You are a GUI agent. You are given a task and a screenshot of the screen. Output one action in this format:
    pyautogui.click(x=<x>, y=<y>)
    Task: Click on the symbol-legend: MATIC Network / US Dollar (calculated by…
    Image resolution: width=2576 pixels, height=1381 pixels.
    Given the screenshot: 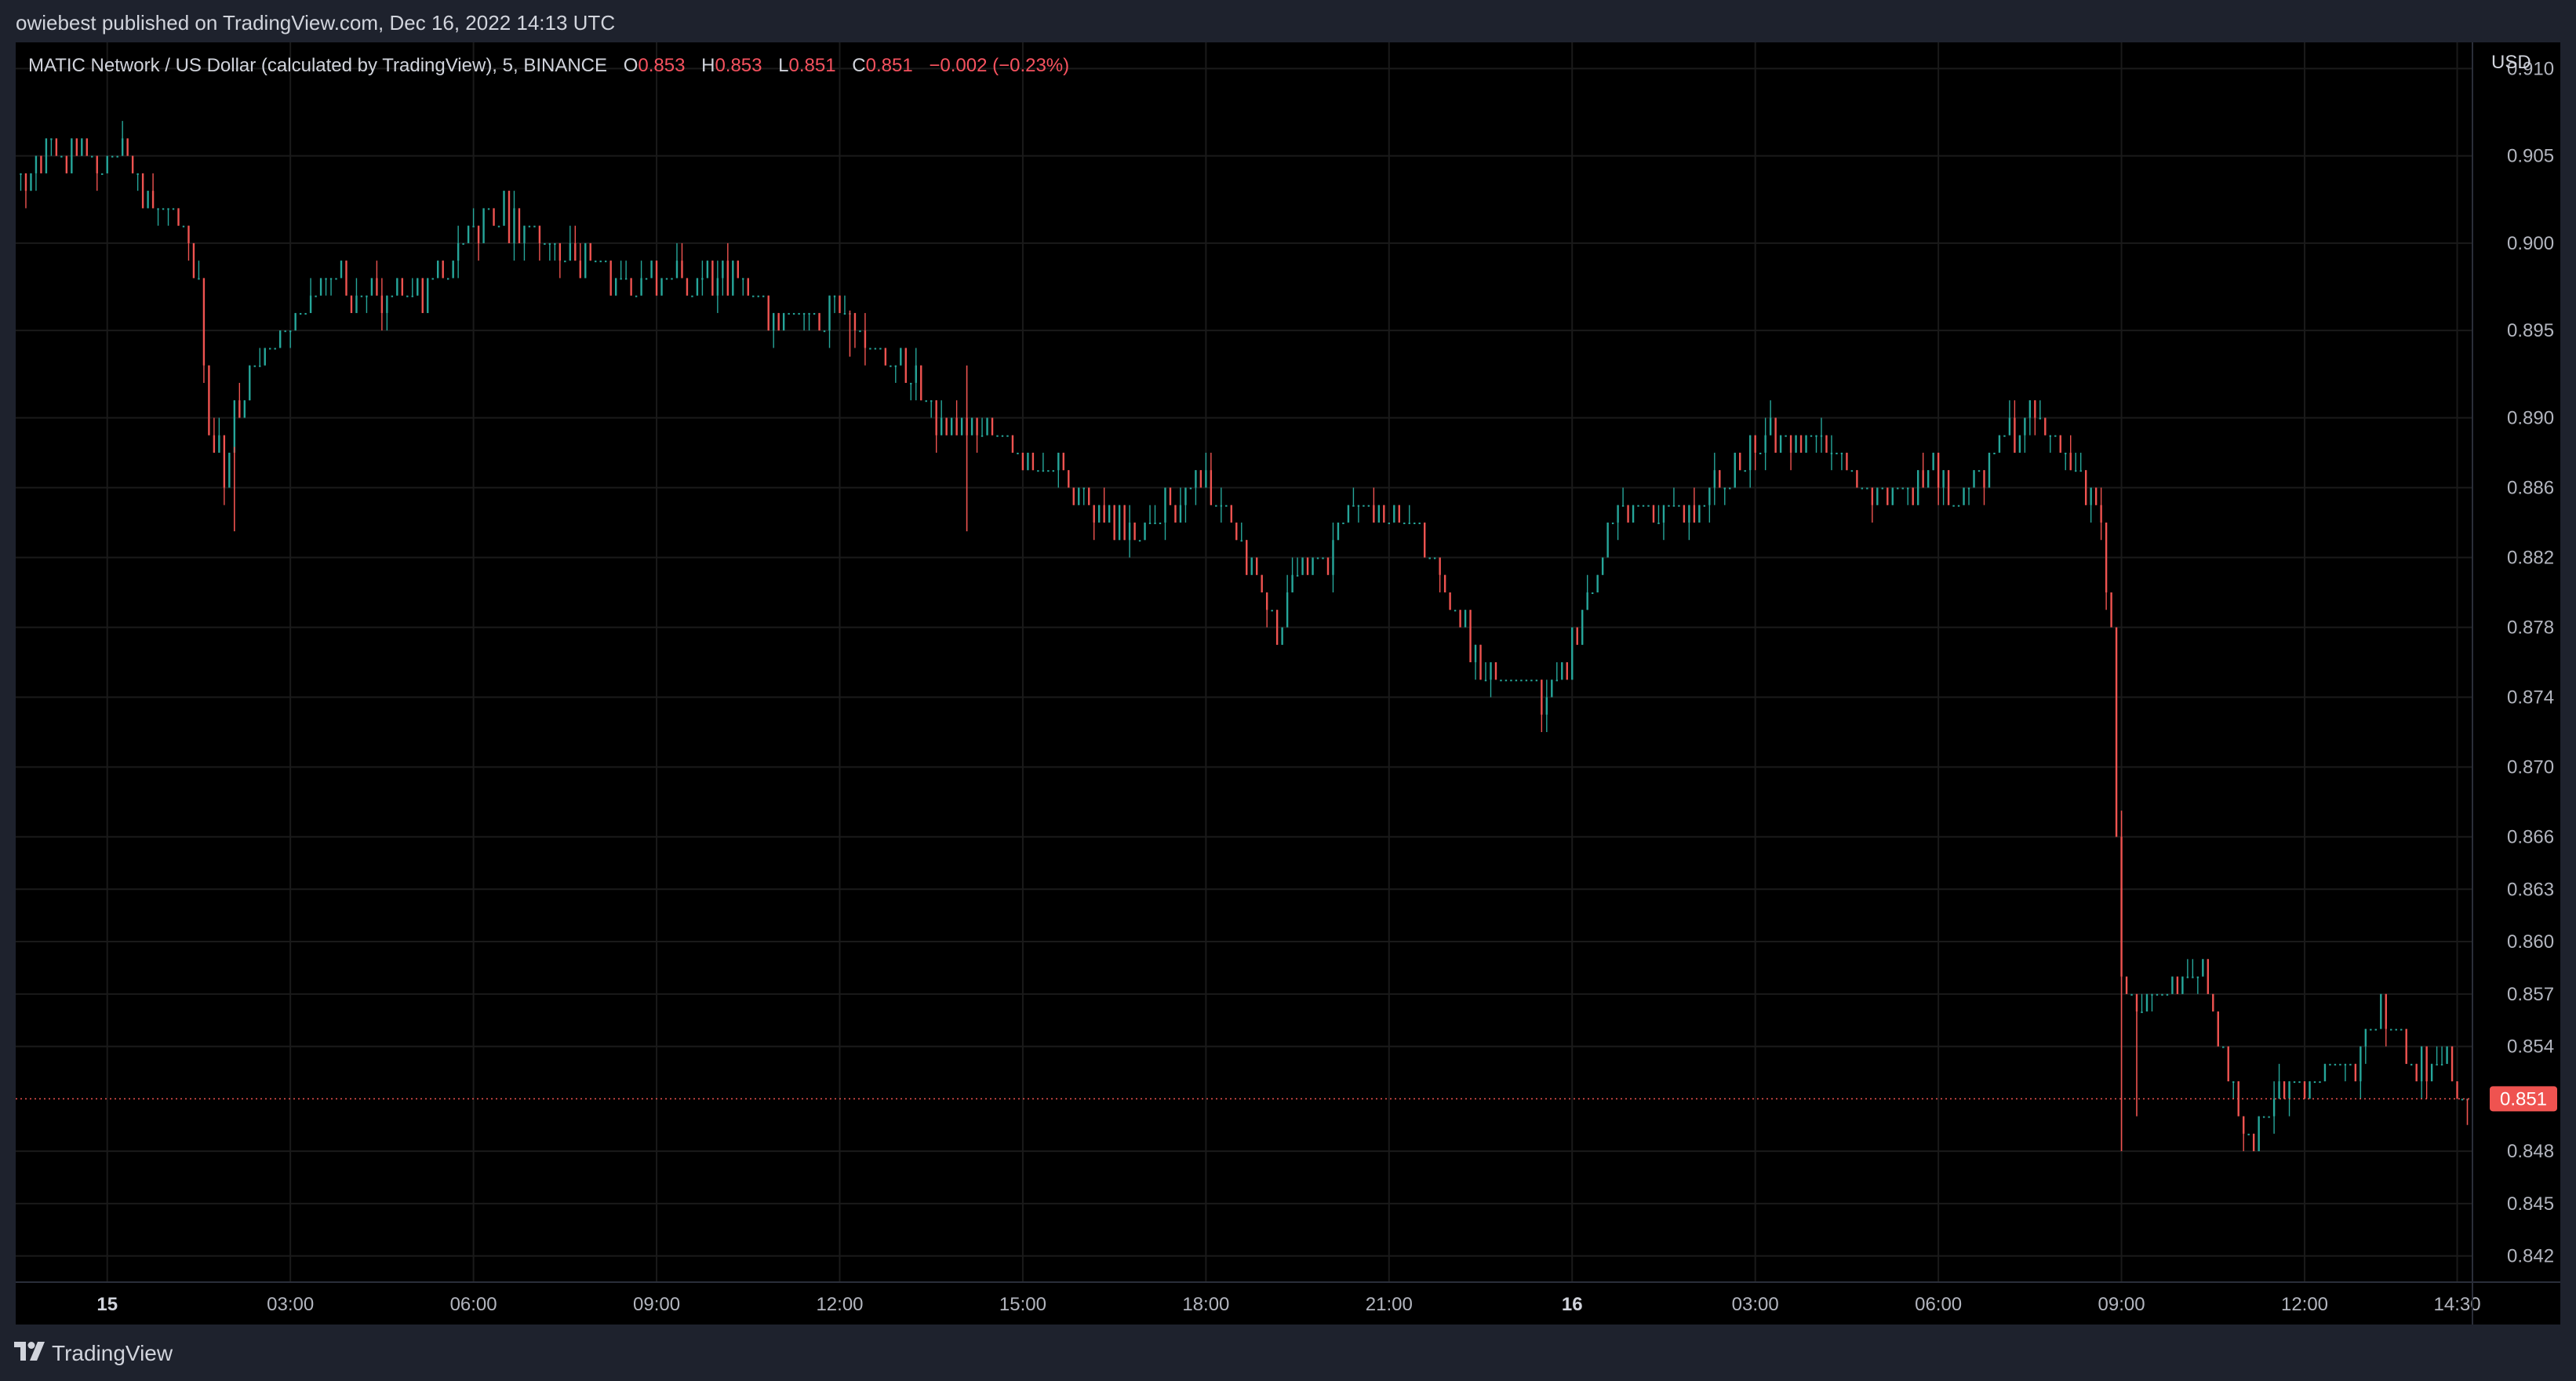 What is the action you would take?
    pyautogui.click(x=548, y=66)
    